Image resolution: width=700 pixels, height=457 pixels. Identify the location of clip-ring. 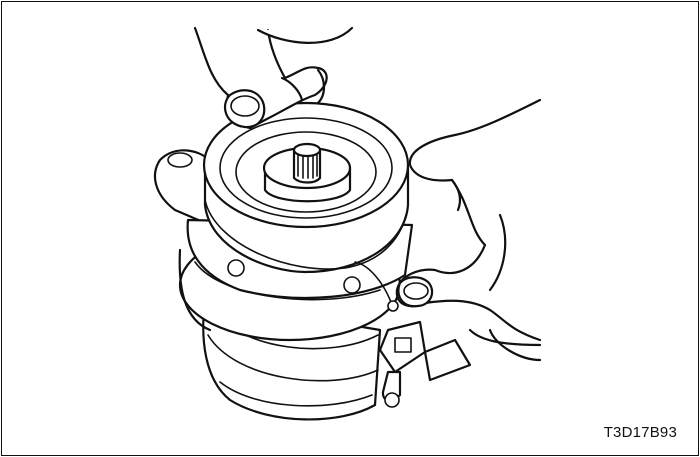
(376, 286).